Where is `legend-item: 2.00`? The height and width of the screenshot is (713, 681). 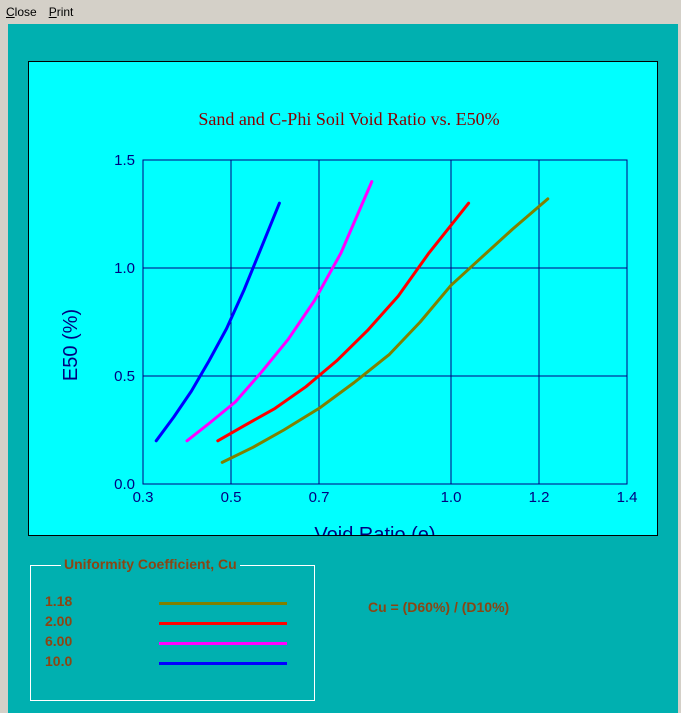 legend-item: 2.00 is located at coordinates (175, 623).